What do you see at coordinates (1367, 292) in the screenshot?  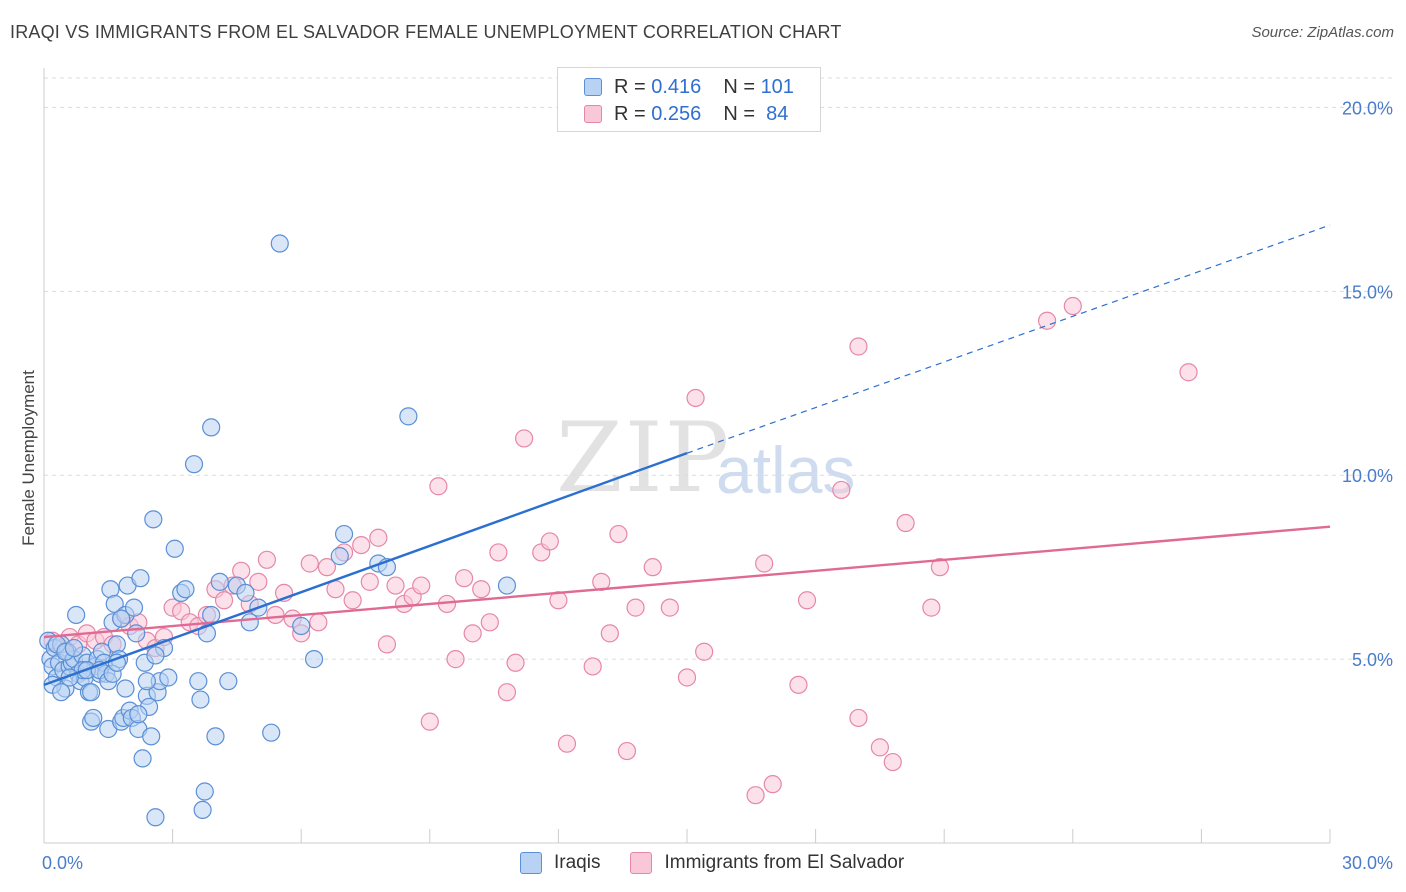 I see `y-tick-label: 15.0%` at bounding box center [1367, 292].